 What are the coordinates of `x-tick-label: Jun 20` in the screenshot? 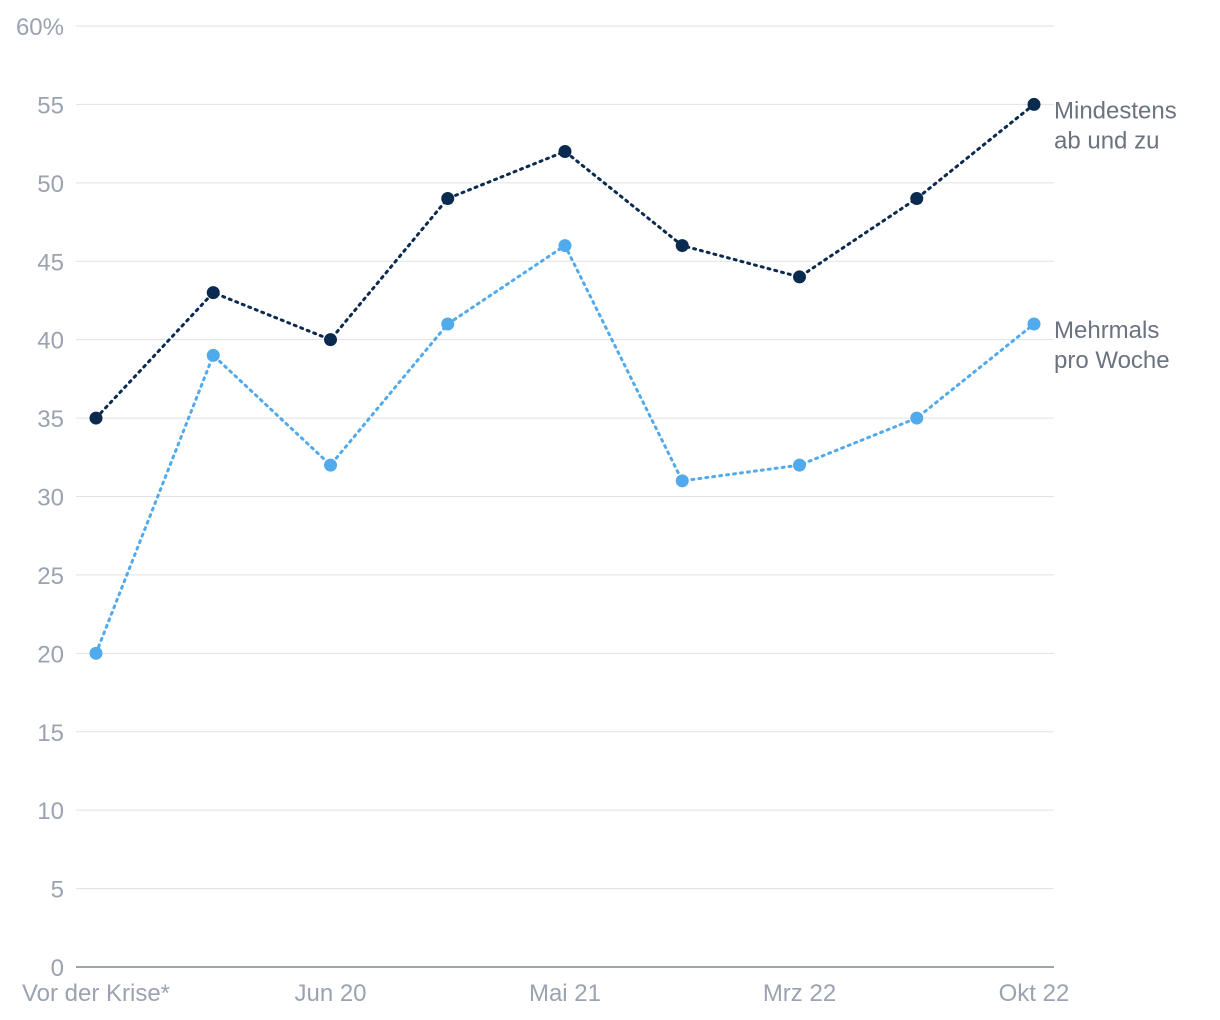 It's located at (330, 993).